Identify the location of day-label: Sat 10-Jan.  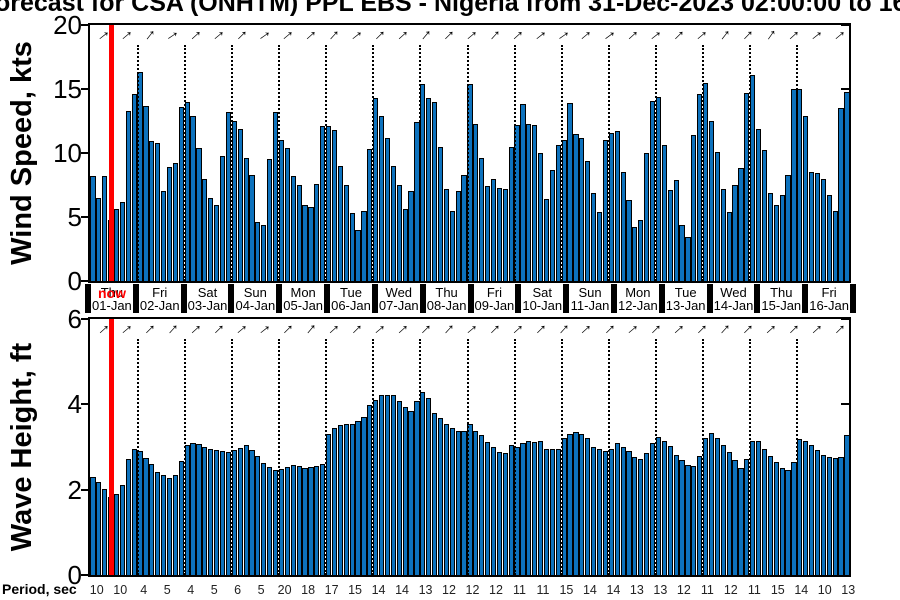
(545, 298).